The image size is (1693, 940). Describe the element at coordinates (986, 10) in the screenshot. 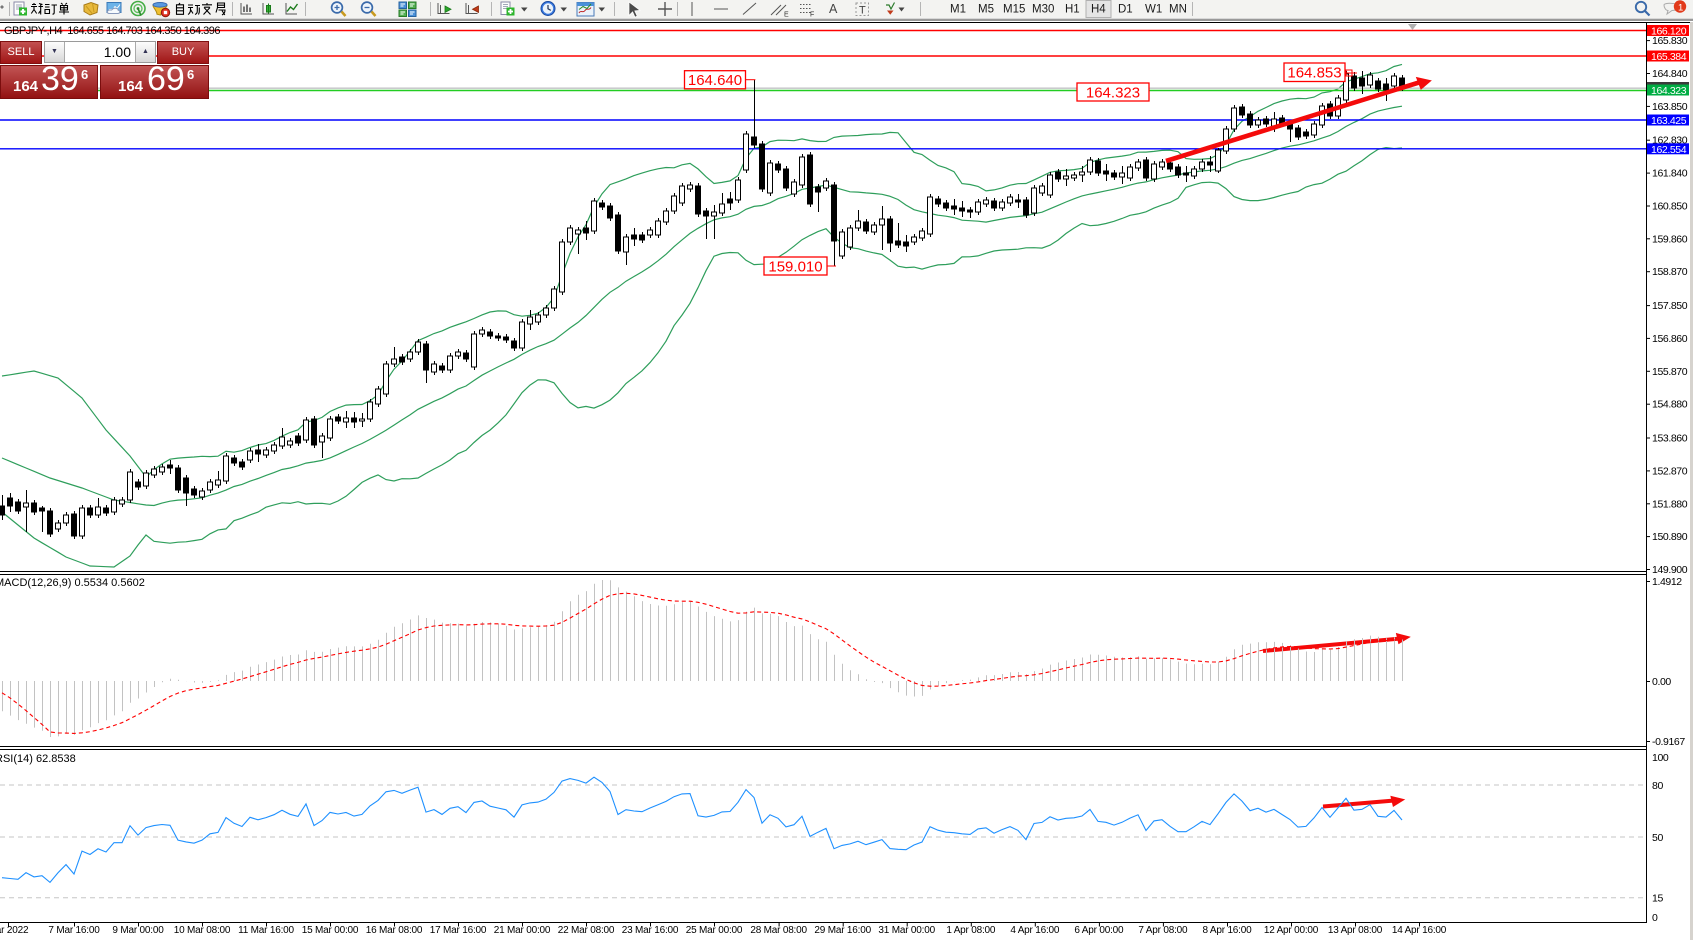

I see `svg-text: M5` at that location.